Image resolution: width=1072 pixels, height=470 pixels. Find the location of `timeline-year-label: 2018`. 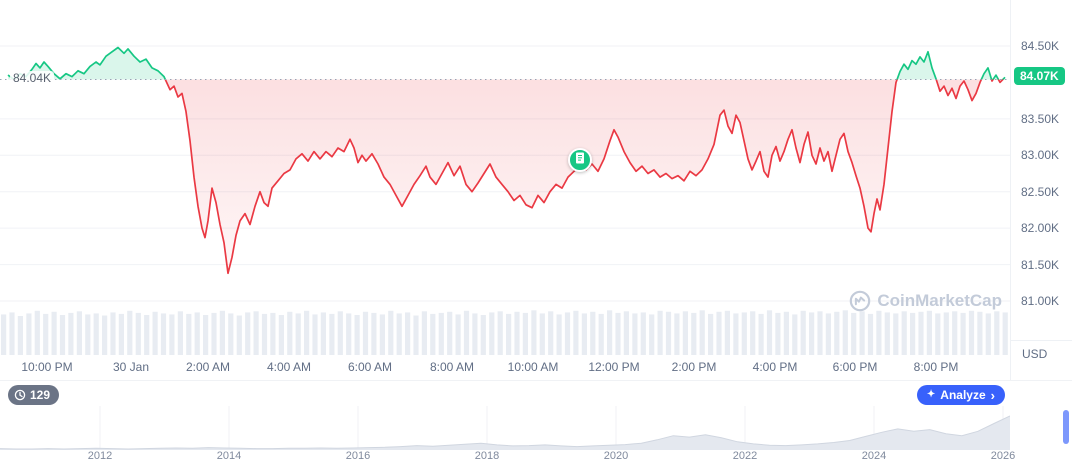

timeline-year-label: 2018 is located at coordinates (487, 456).